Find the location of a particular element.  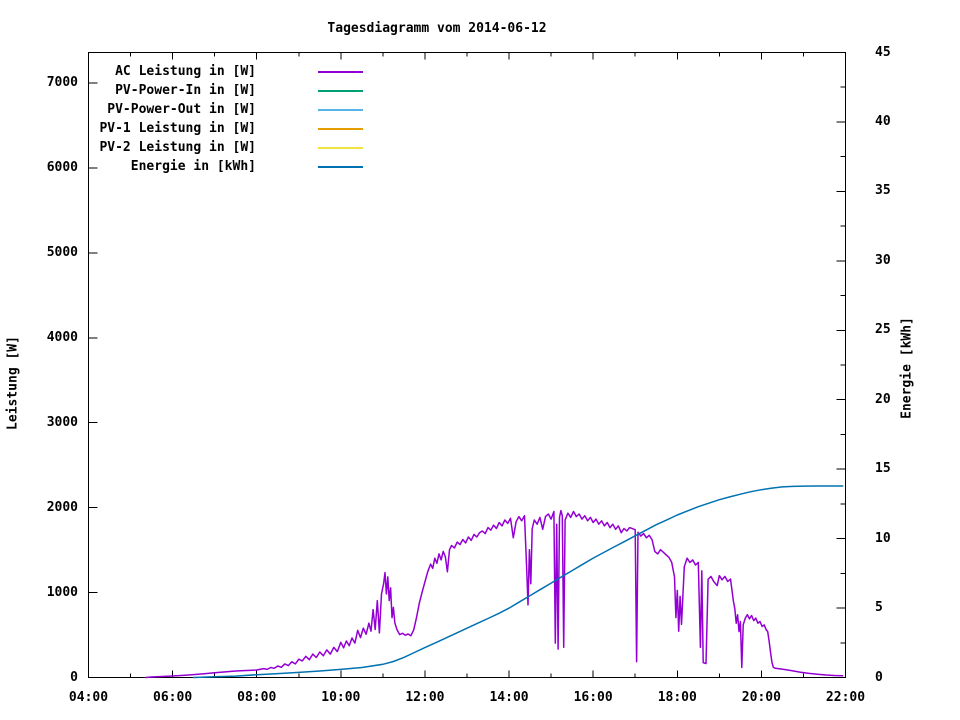

legend-line-sample-ac-leistung is located at coordinates (340, 71).